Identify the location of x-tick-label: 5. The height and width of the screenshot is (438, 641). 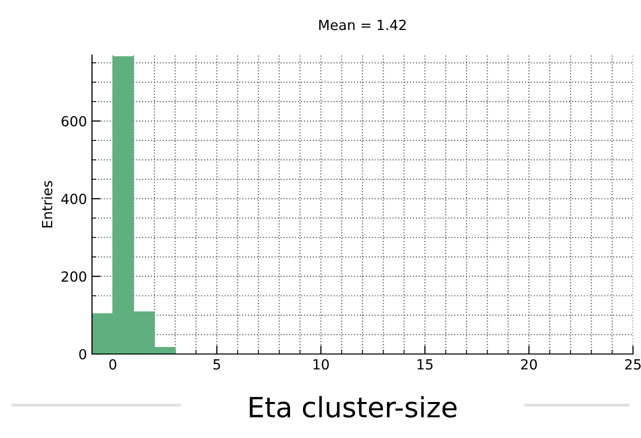
(217, 364).